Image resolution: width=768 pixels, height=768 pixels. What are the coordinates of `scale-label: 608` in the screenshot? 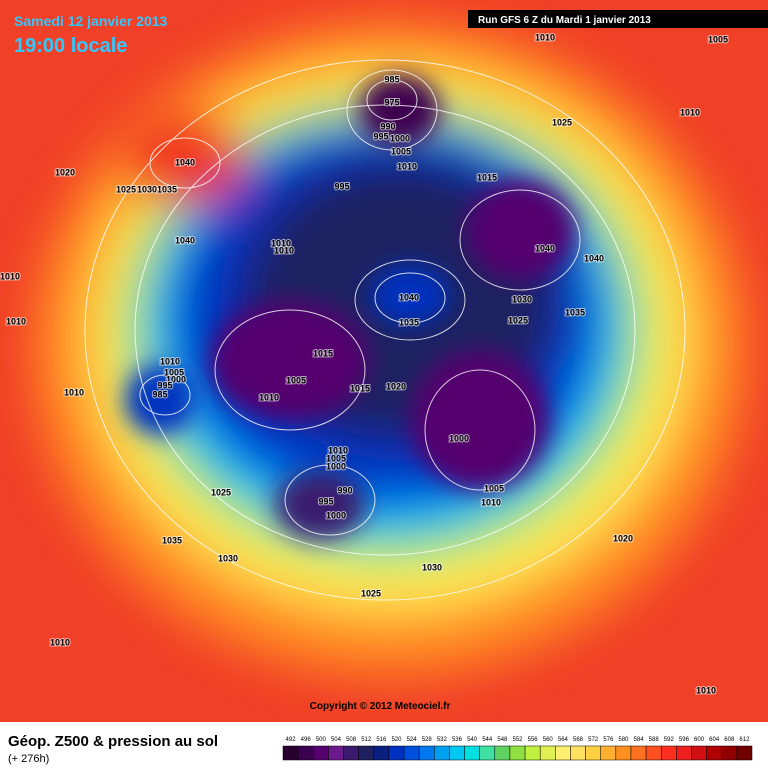 It's located at (729, 740).